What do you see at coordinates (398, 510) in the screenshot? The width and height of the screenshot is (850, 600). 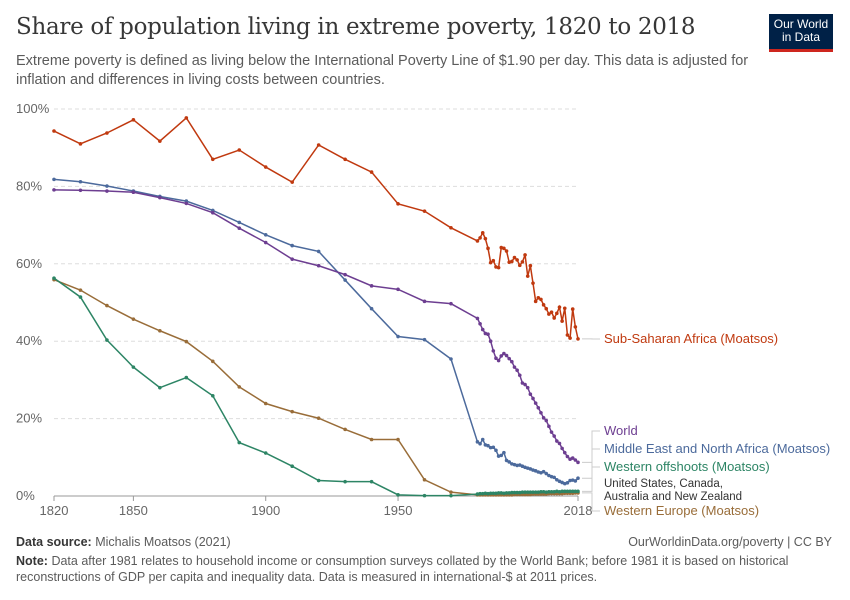 I see `x-tick-label: 1950` at bounding box center [398, 510].